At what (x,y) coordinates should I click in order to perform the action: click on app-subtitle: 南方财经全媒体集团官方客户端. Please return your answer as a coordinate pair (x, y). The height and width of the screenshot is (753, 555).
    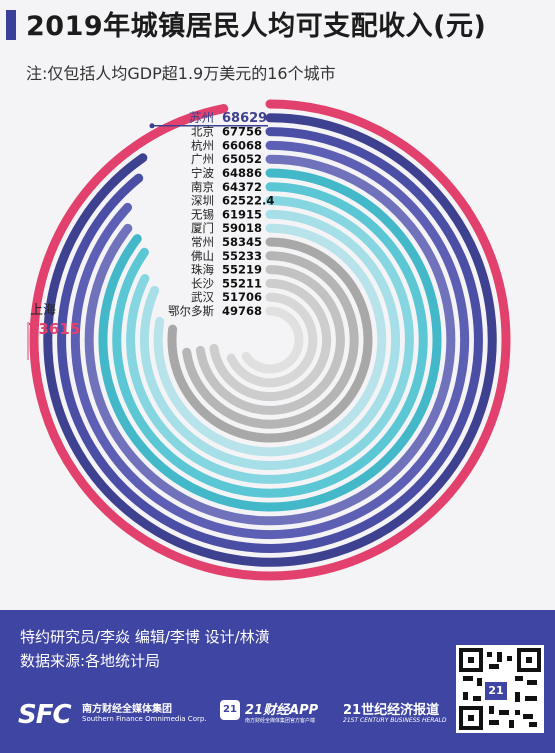
    Looking at the image, I should click on (280, 721).